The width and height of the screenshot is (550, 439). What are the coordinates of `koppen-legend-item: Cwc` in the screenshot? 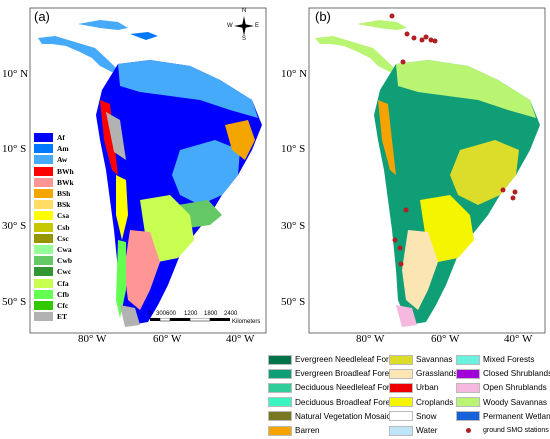 It's located at (53, 272).